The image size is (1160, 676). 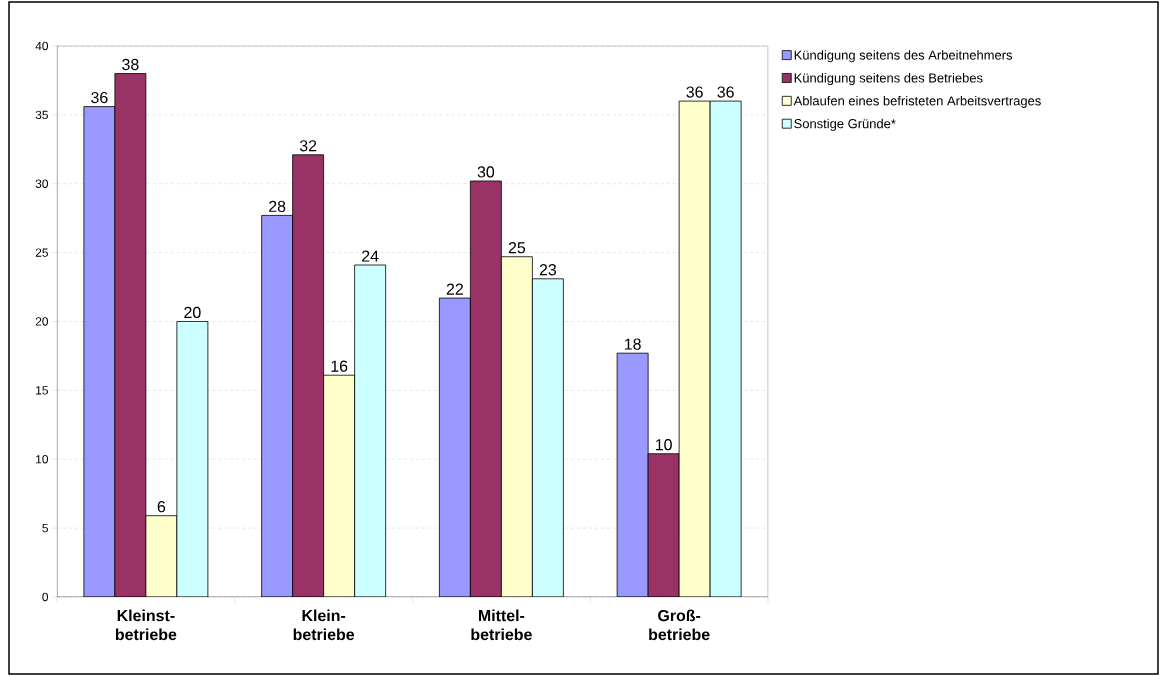 I want to click on y-tick-label: 35, so click(x=41, y=115).